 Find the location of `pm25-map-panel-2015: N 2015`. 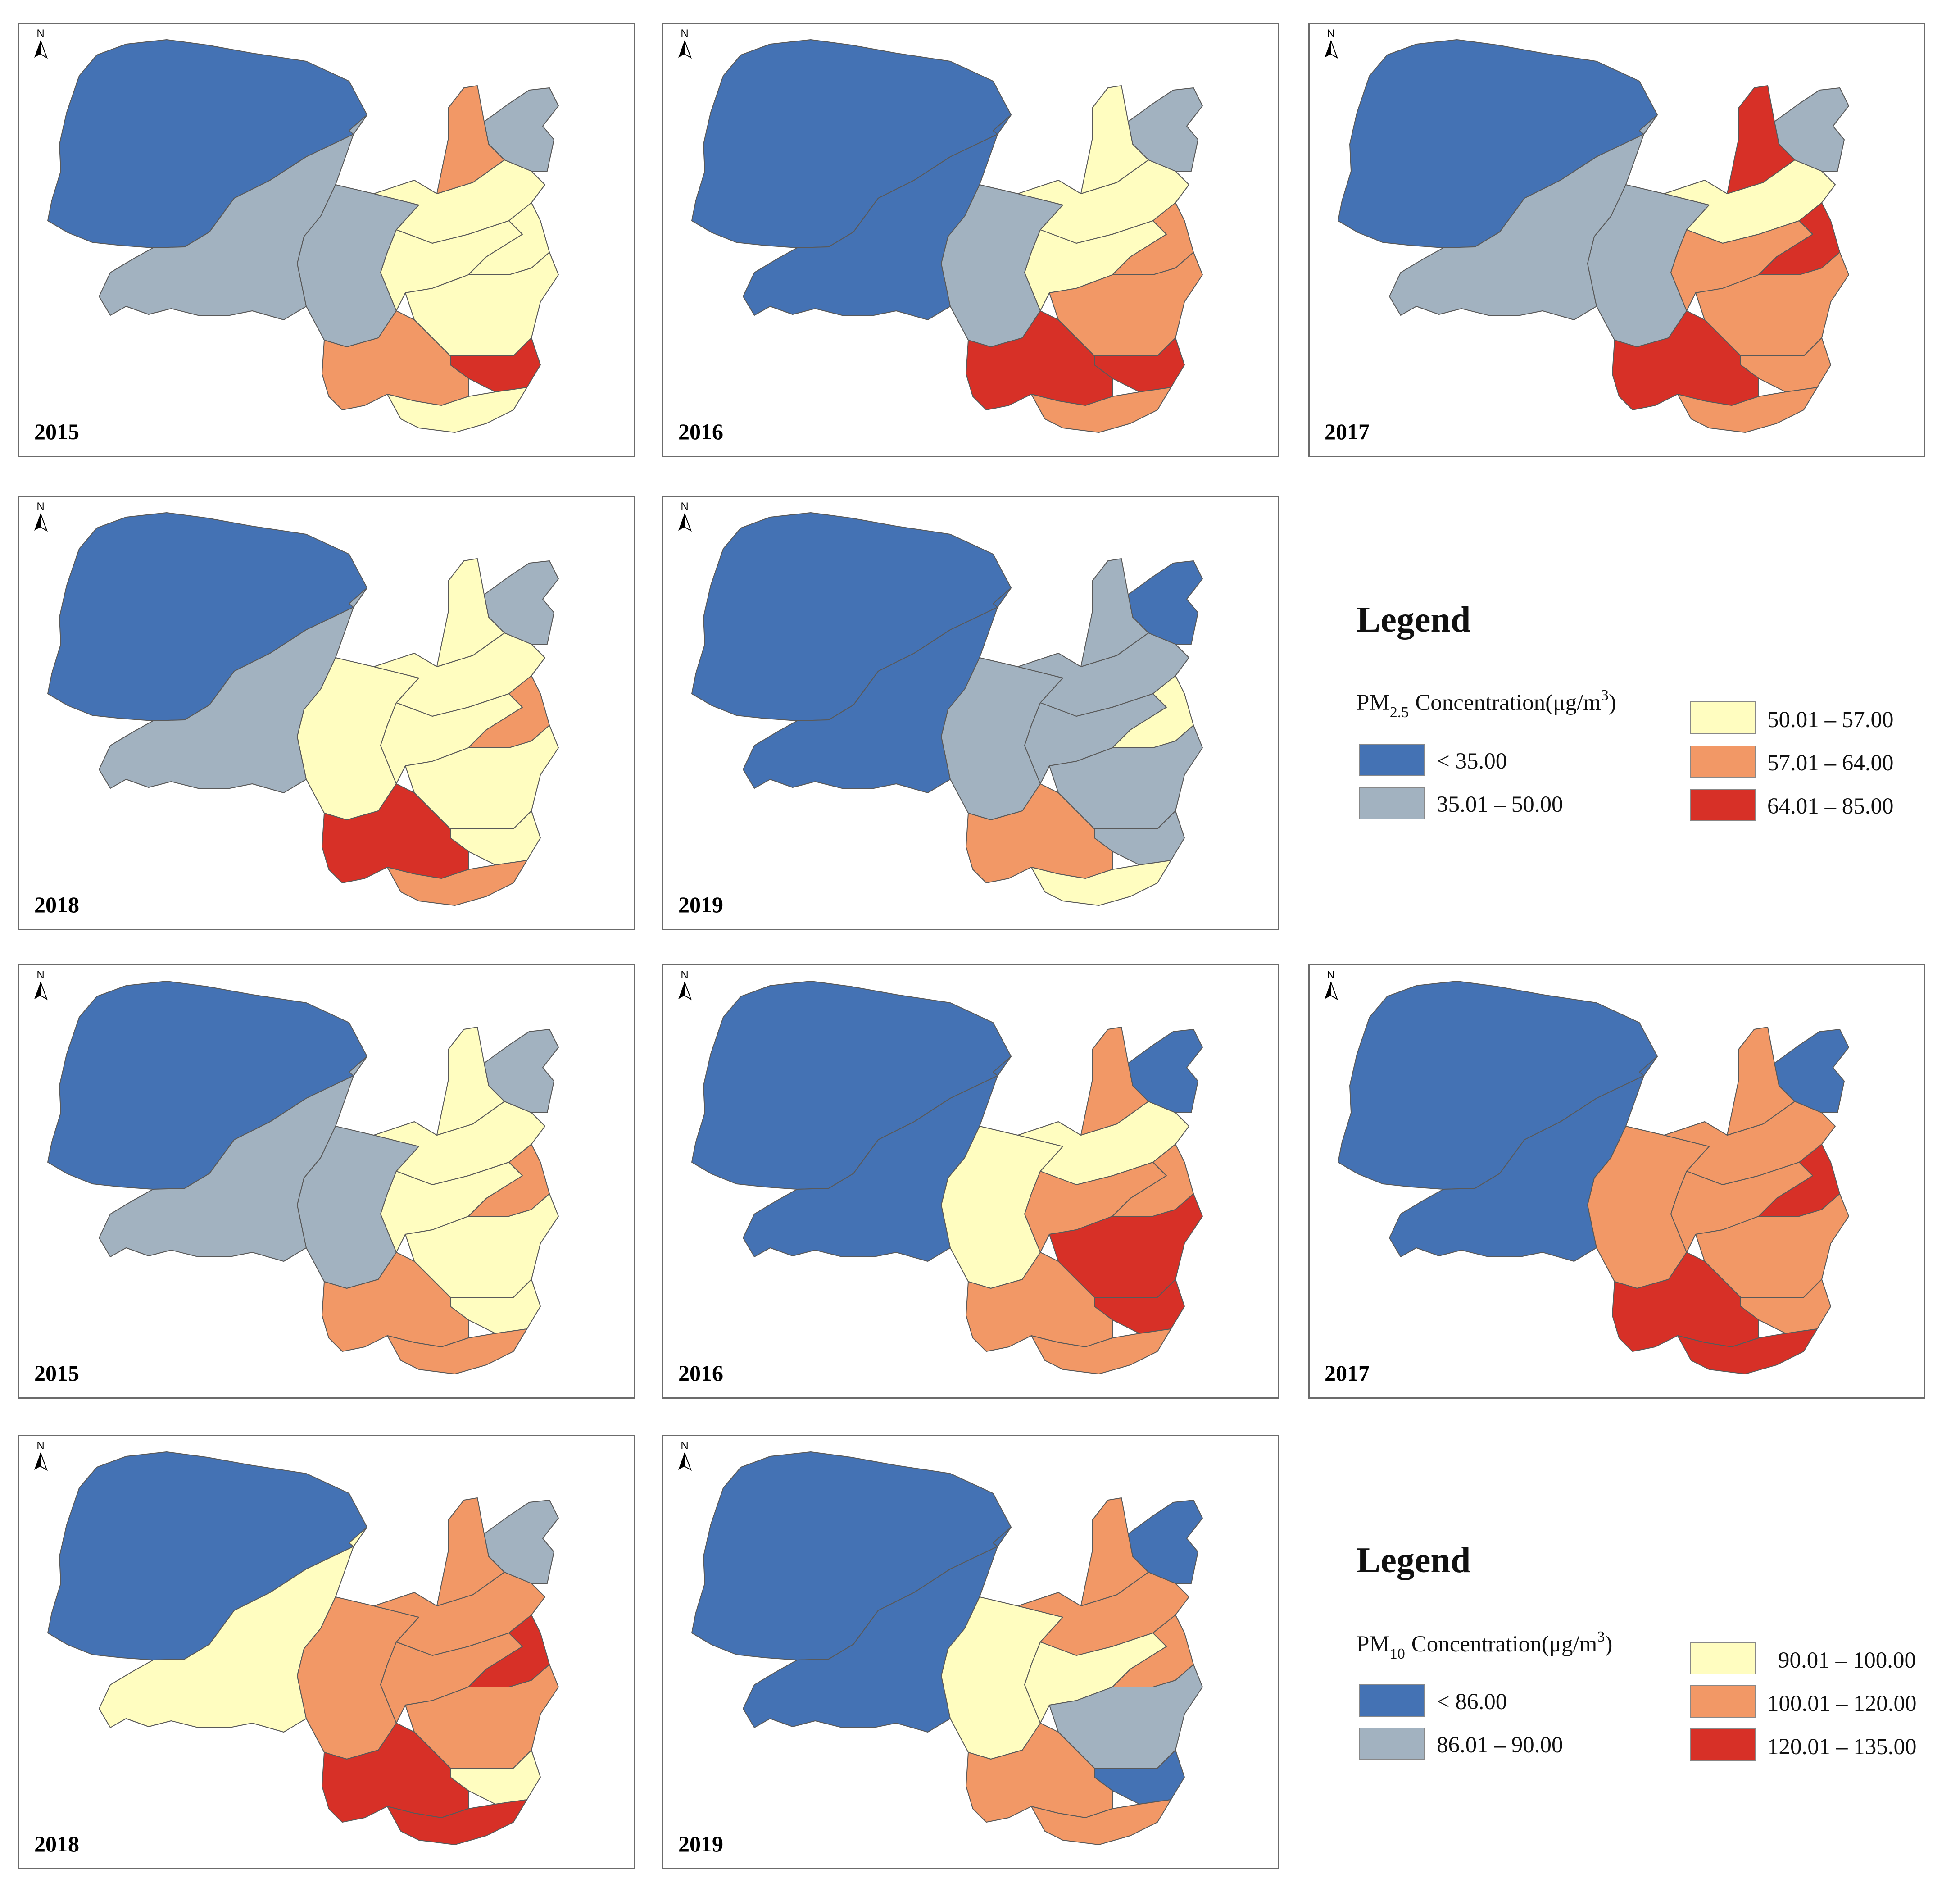

pm25-map-panel-2015: N 2015 is located at coordinates (326, 240).